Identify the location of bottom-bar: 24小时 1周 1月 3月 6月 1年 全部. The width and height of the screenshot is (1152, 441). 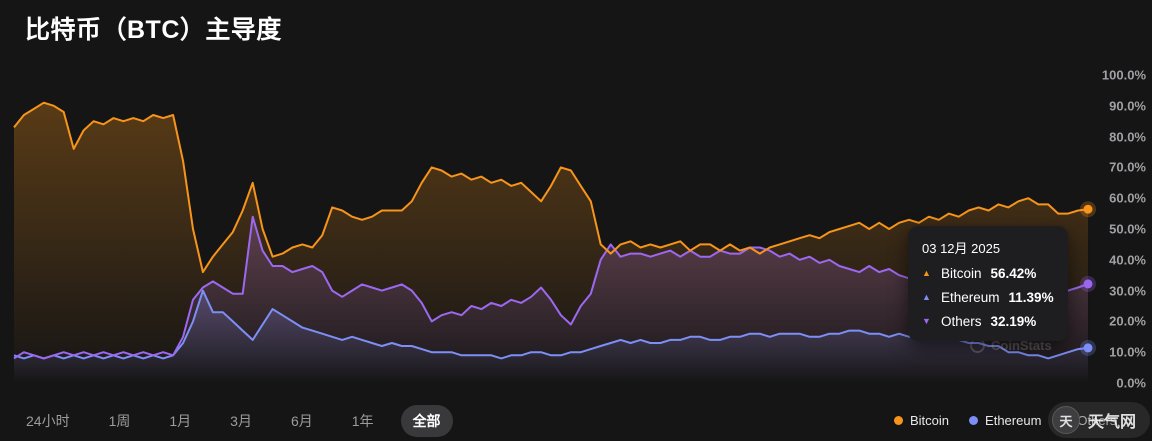
(576, 420).